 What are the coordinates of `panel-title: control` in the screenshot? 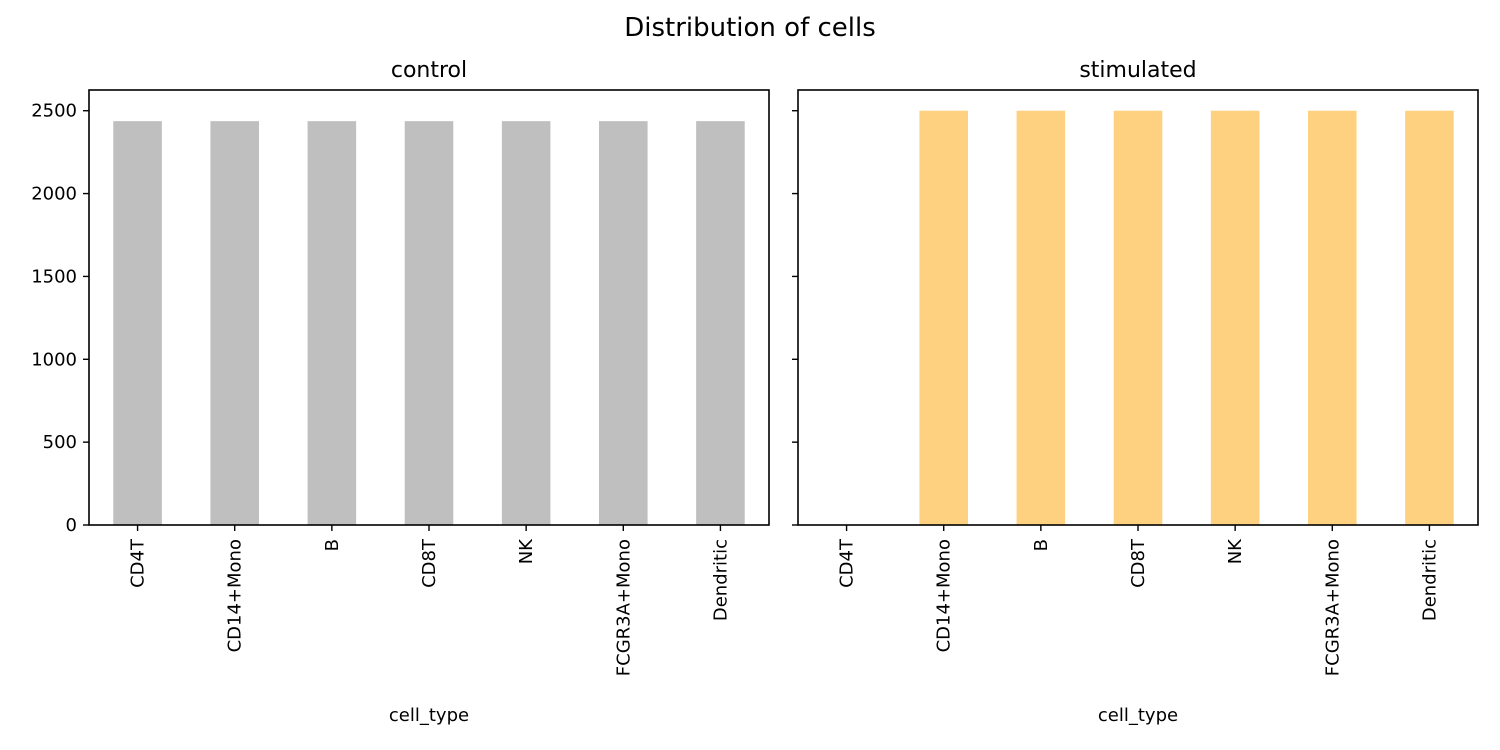 It's located at (429, 70).